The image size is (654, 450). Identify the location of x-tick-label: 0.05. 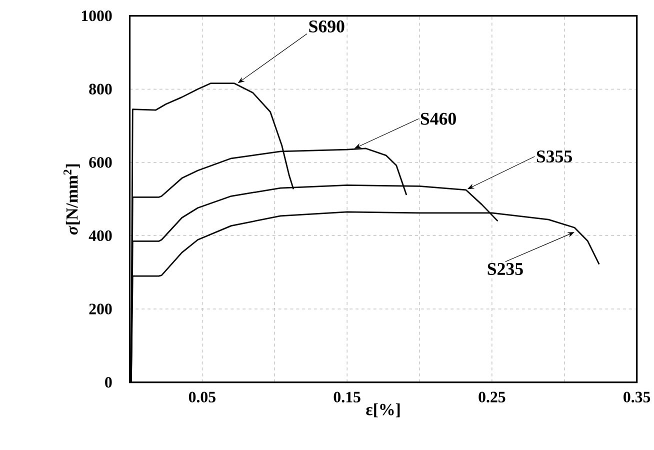
(202, 397).